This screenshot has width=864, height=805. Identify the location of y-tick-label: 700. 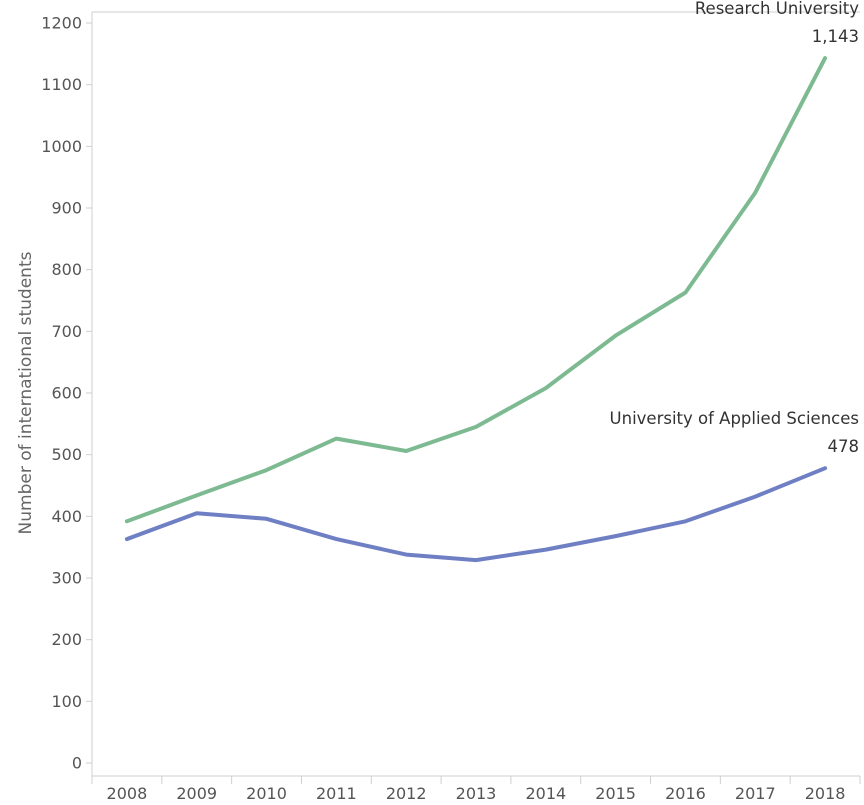
(66, 331).